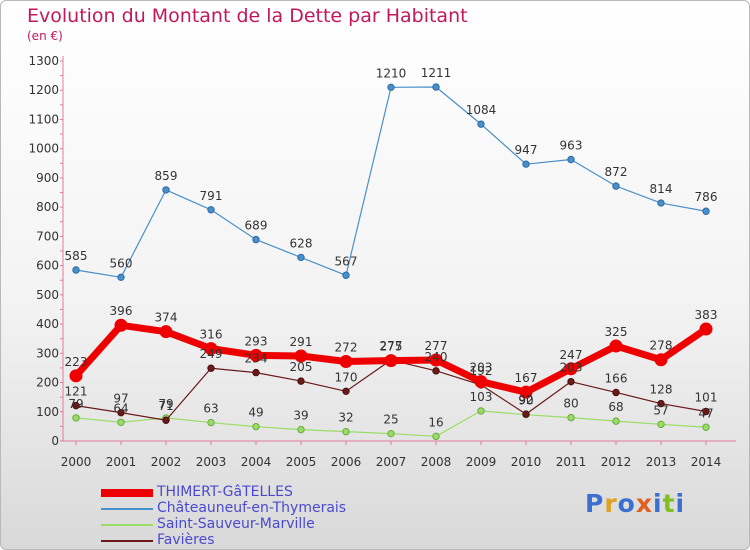 This screenshot has height=550, width=750. I want to click on proxiti-logo: Proxiti, so click(635, 503).